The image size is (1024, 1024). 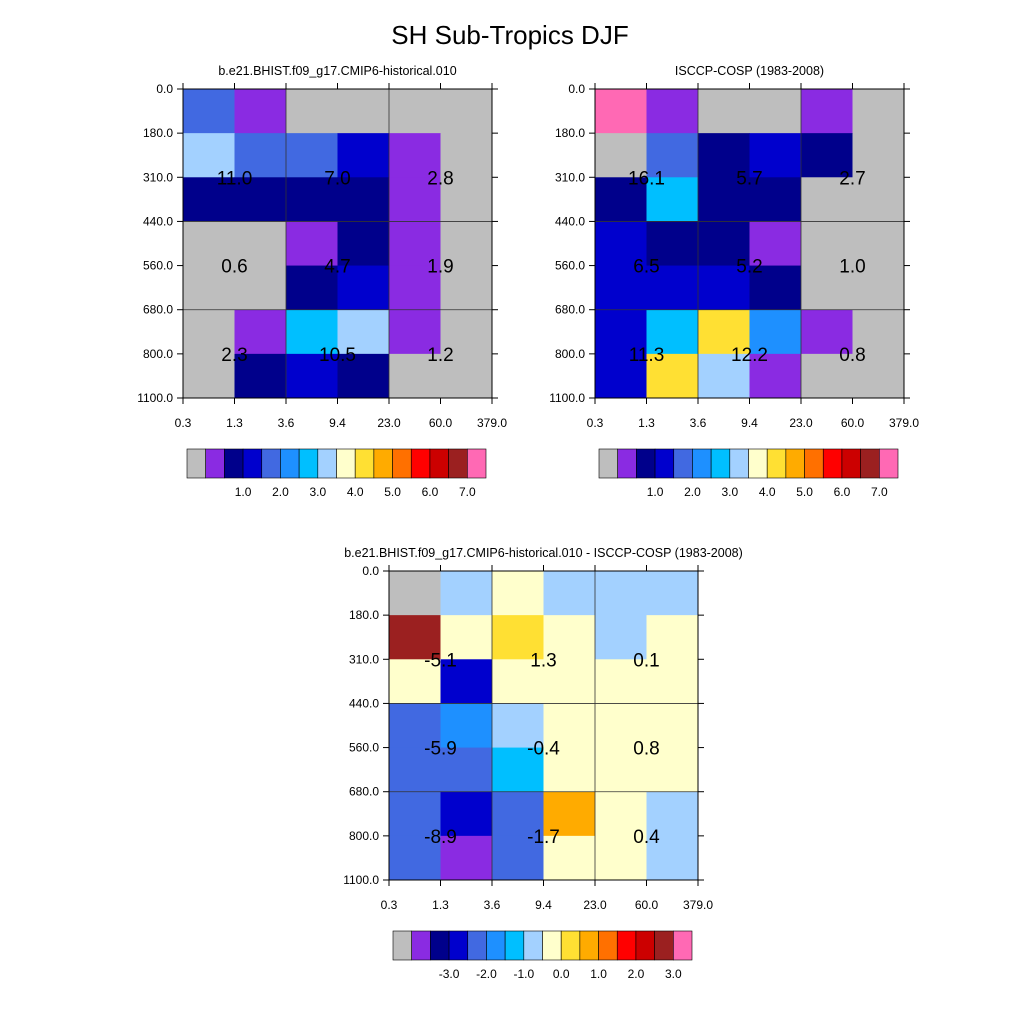 I want to click on x-tick-label: 1.3, so click(x=440, y=905).